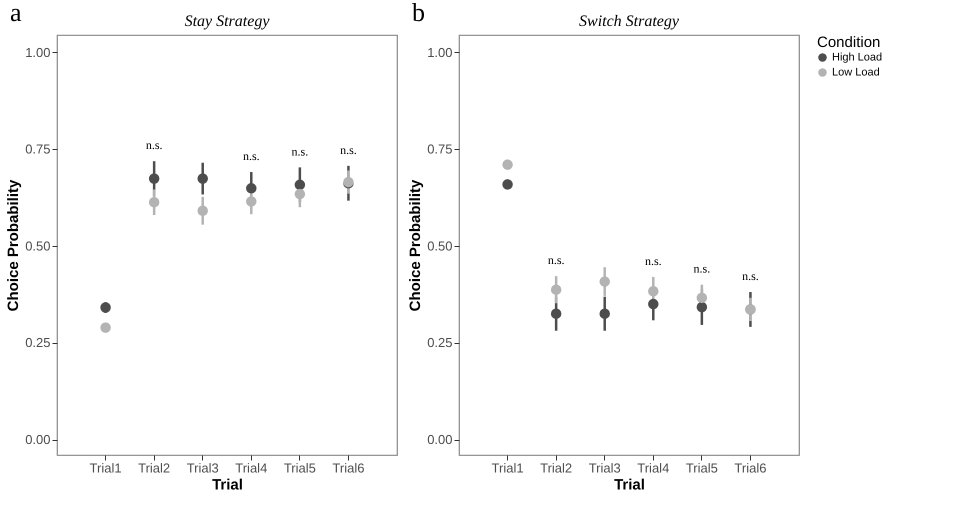 The width and height of the screenshot is (972, 529). Describe the element at coordinates (857, 58) in the screenshot. I see `legend-label: High Load` at that location.